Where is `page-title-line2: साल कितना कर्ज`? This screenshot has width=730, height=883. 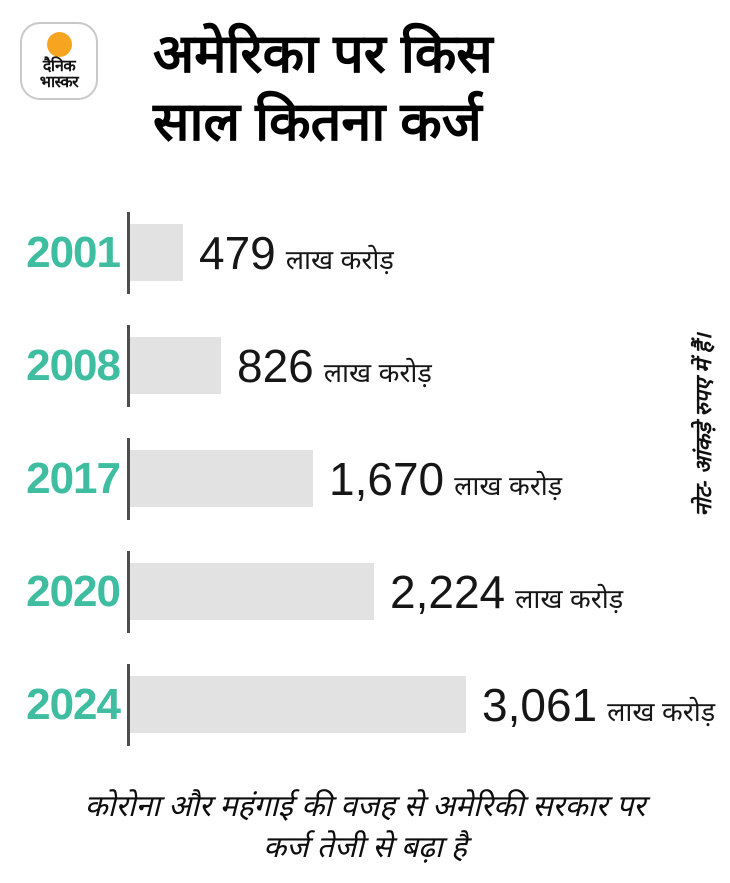
page-title-line2: साल कितना कर्ज is located at coordinates (317, 122).